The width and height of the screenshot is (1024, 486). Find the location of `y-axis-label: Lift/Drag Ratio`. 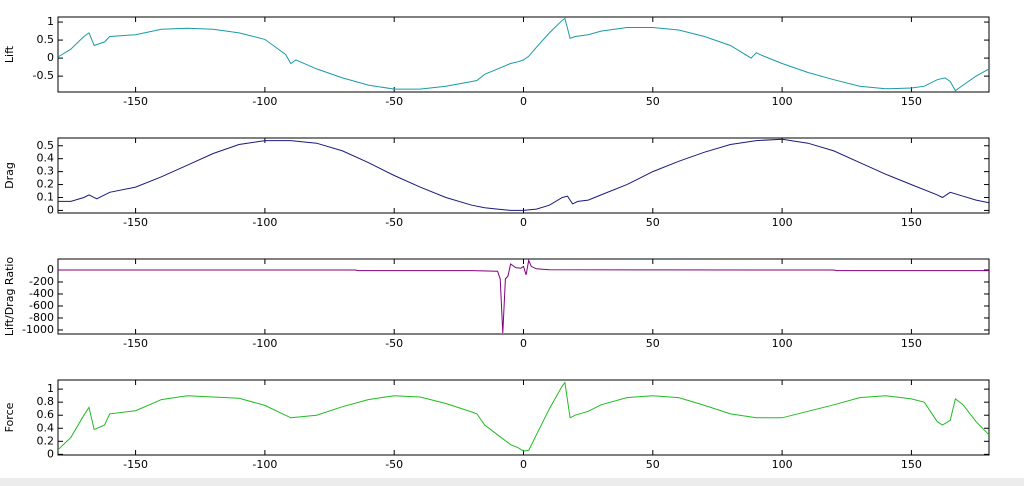

y-axis-label: Lift/Drag Ratio is located at coordinates (9, 297).